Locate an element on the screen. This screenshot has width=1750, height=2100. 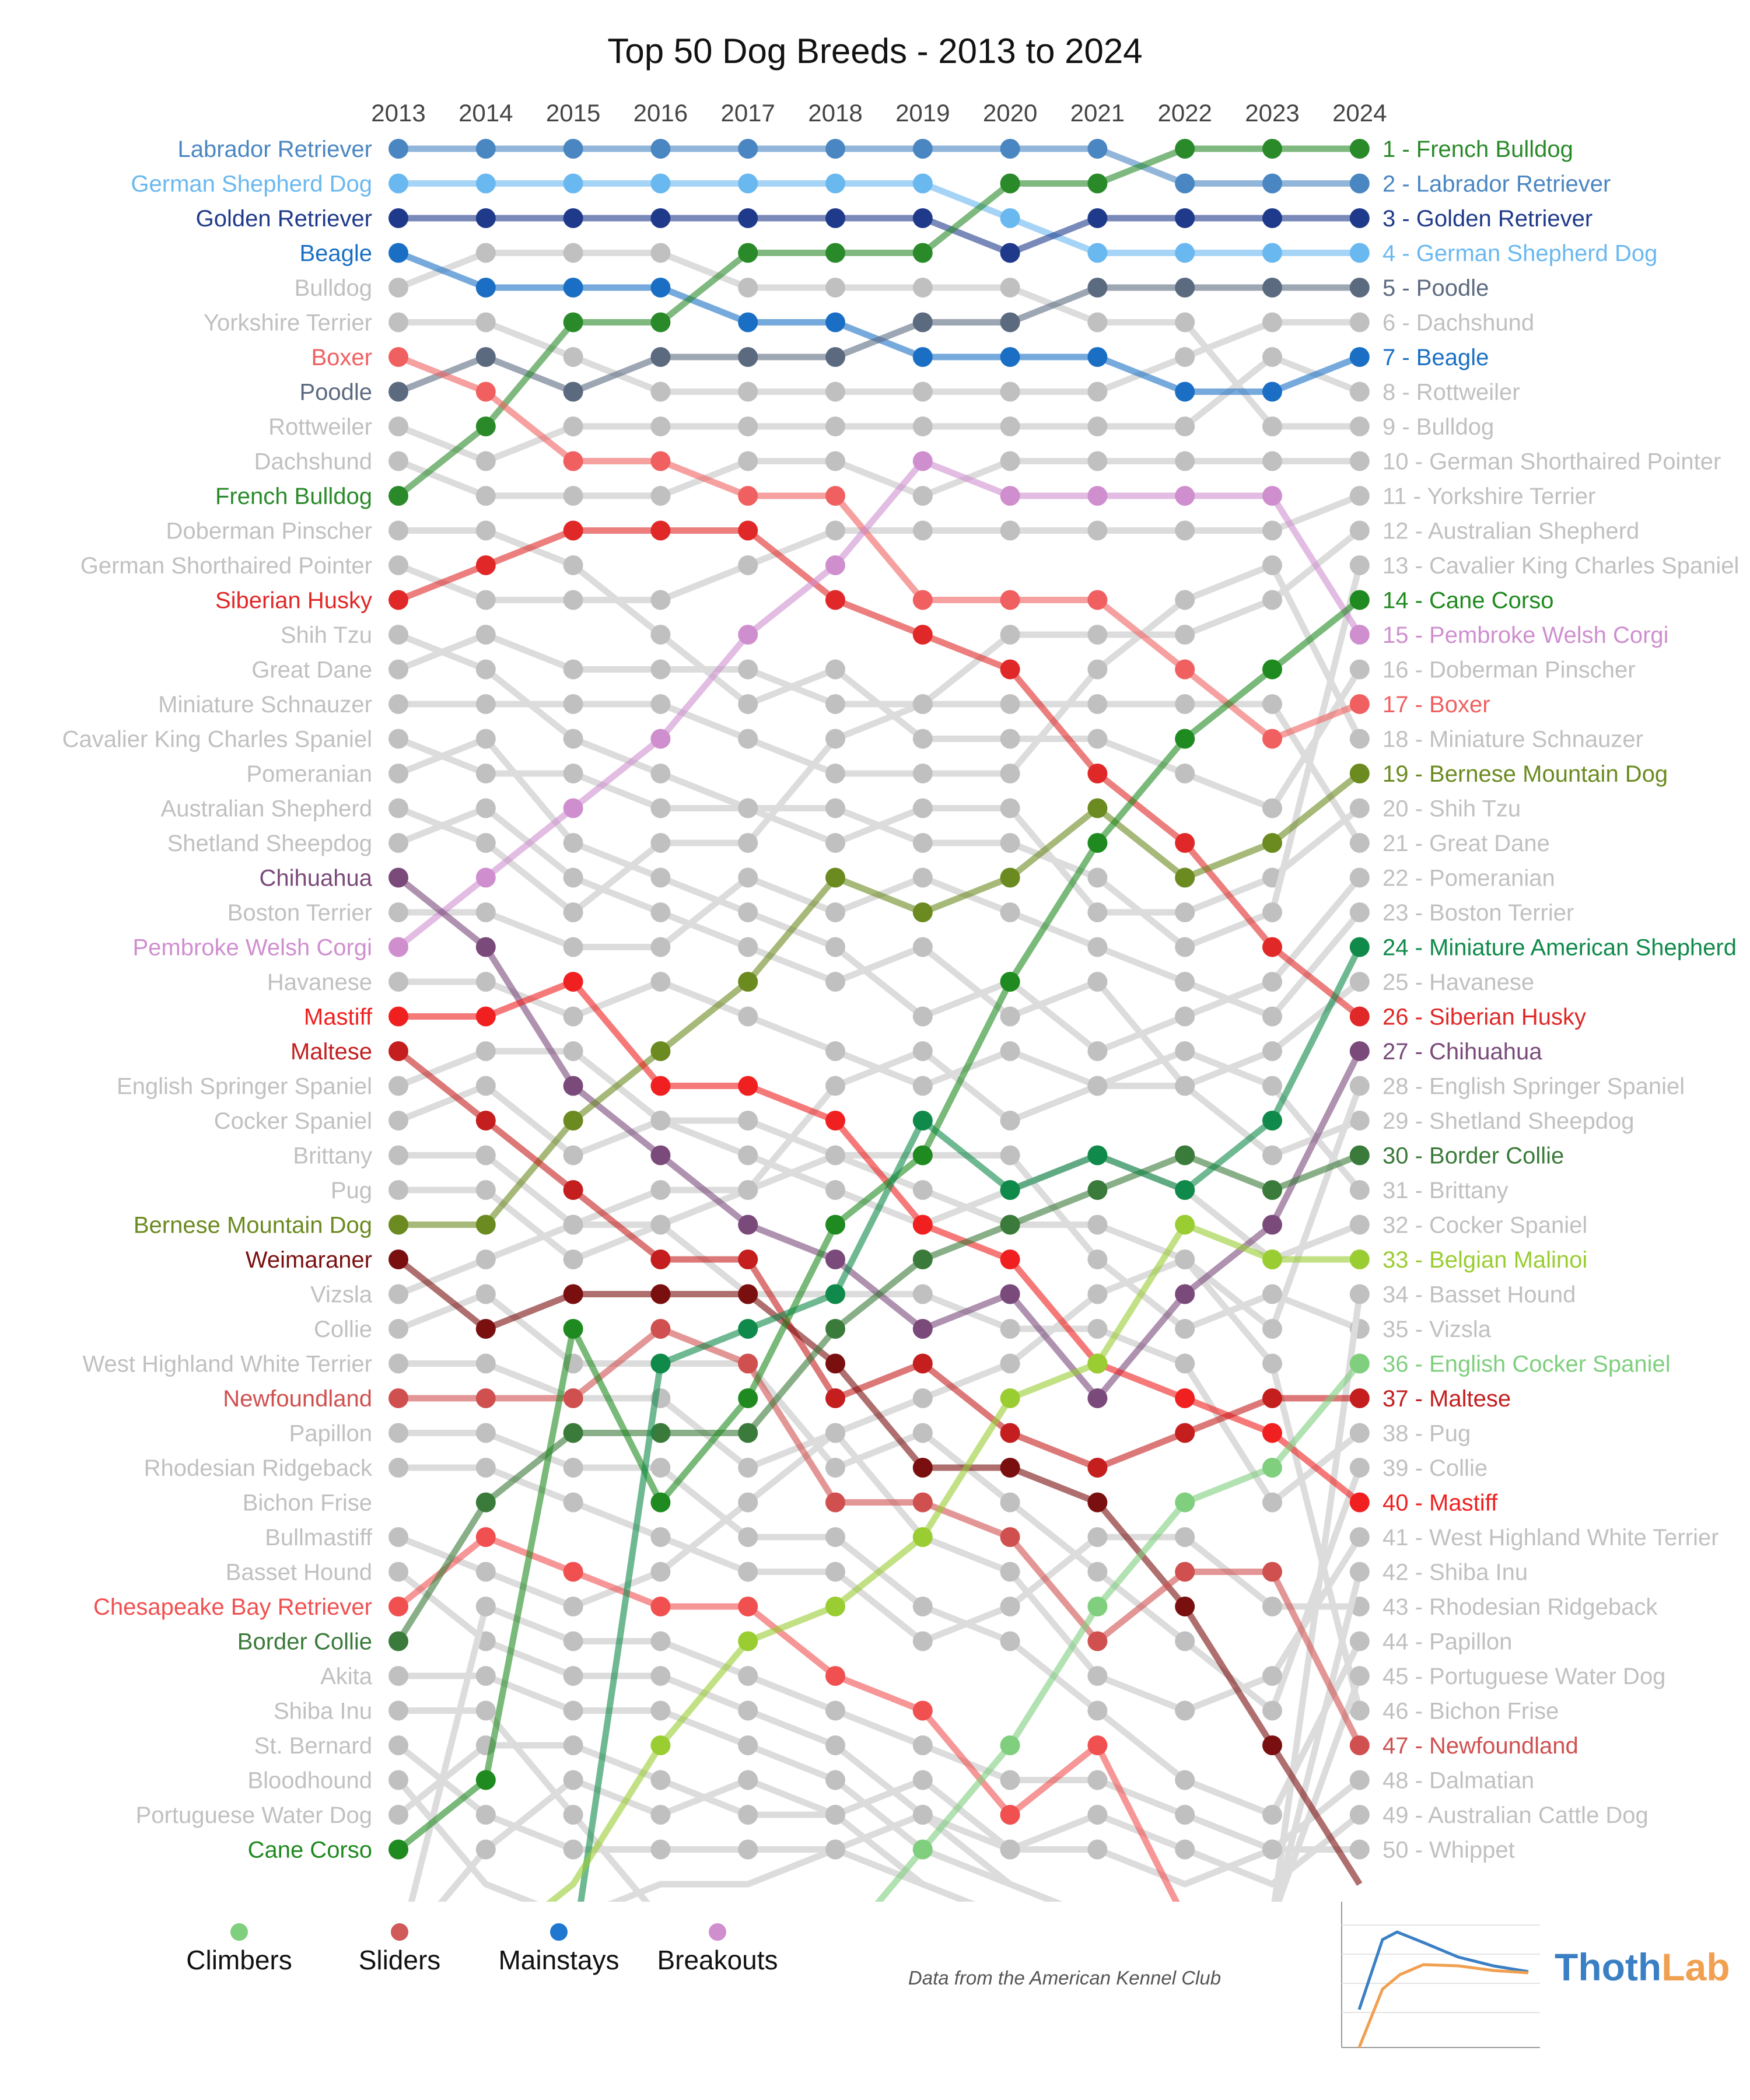
right-label: 16 - Doberman Pinscher is located at coordinates (1509, 670).